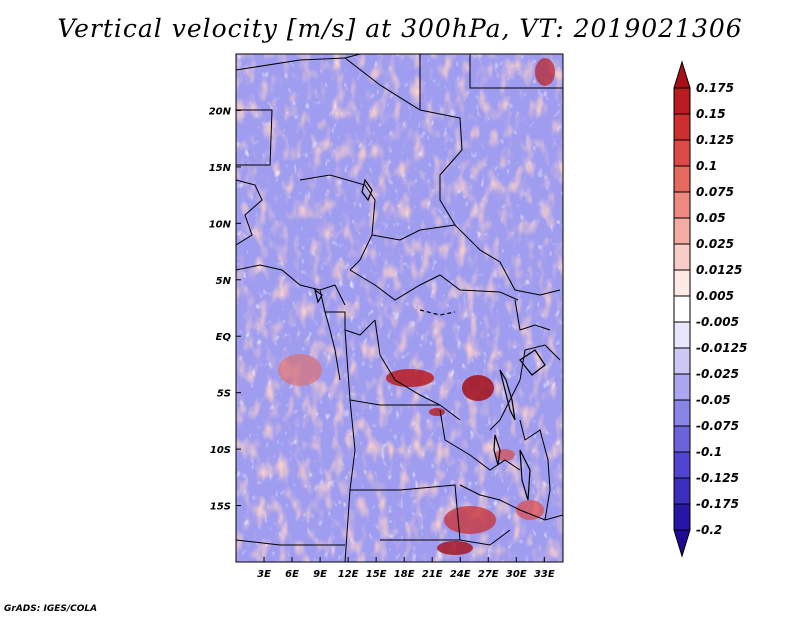 Image resolution: width=800 pixels, height=618 pixels. What do you see at coordinates (715, 296) in the screenshot?
I see `colorbar-label: 0.005` at bounding box center [715, 296].